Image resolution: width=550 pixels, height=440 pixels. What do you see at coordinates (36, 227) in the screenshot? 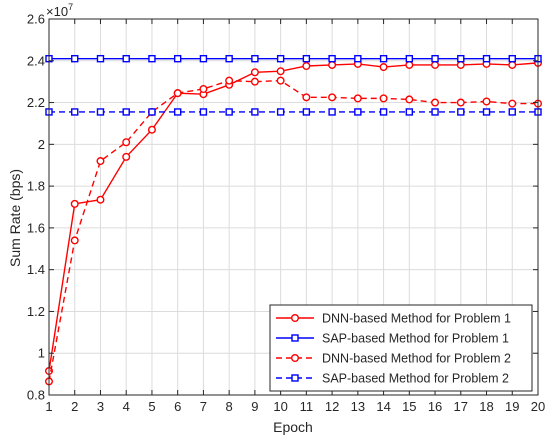
I see `y-tick-label: 1.6` at bounding box center [36, 227].